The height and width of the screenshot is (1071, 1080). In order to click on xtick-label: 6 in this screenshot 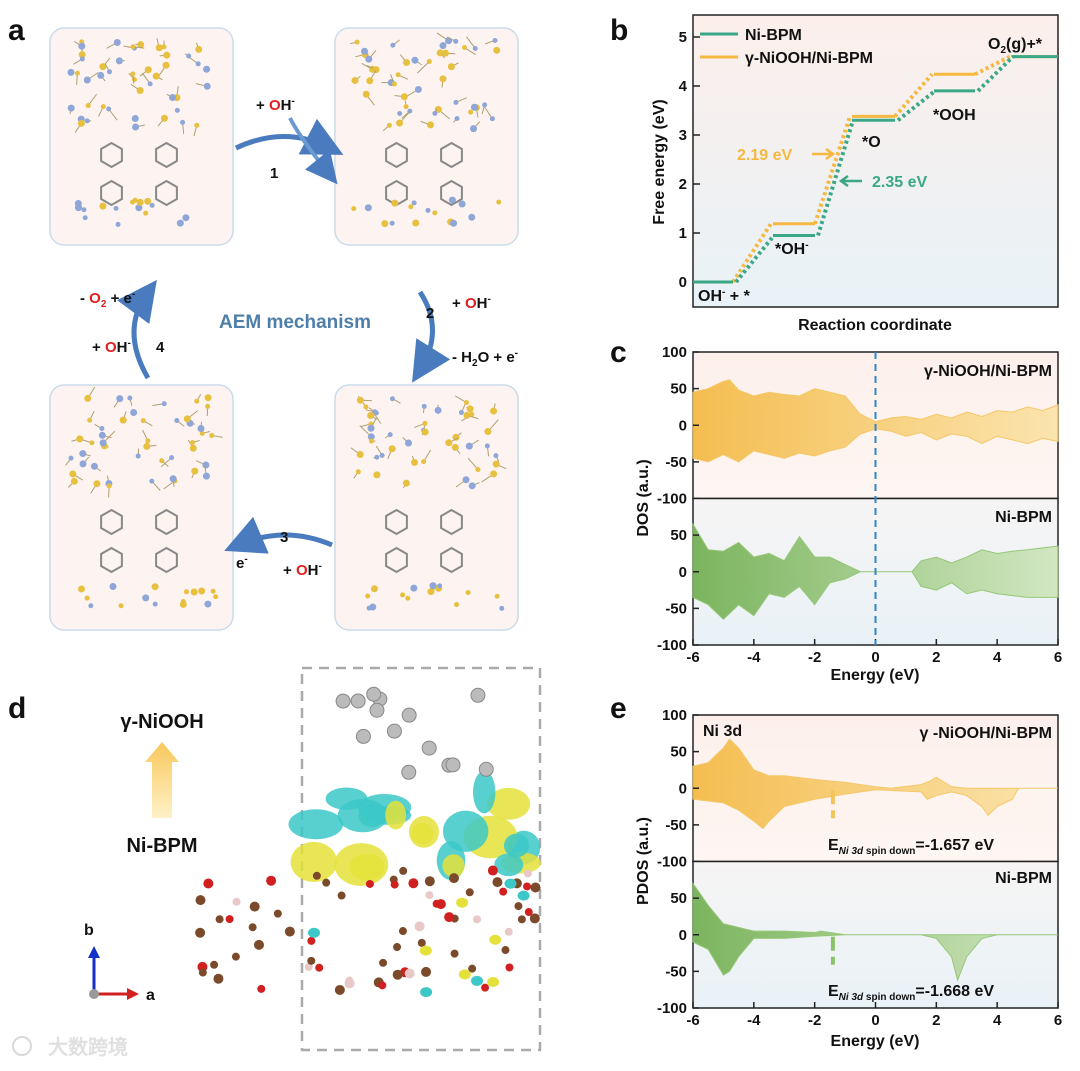, I will do `click(1058, 657)`.